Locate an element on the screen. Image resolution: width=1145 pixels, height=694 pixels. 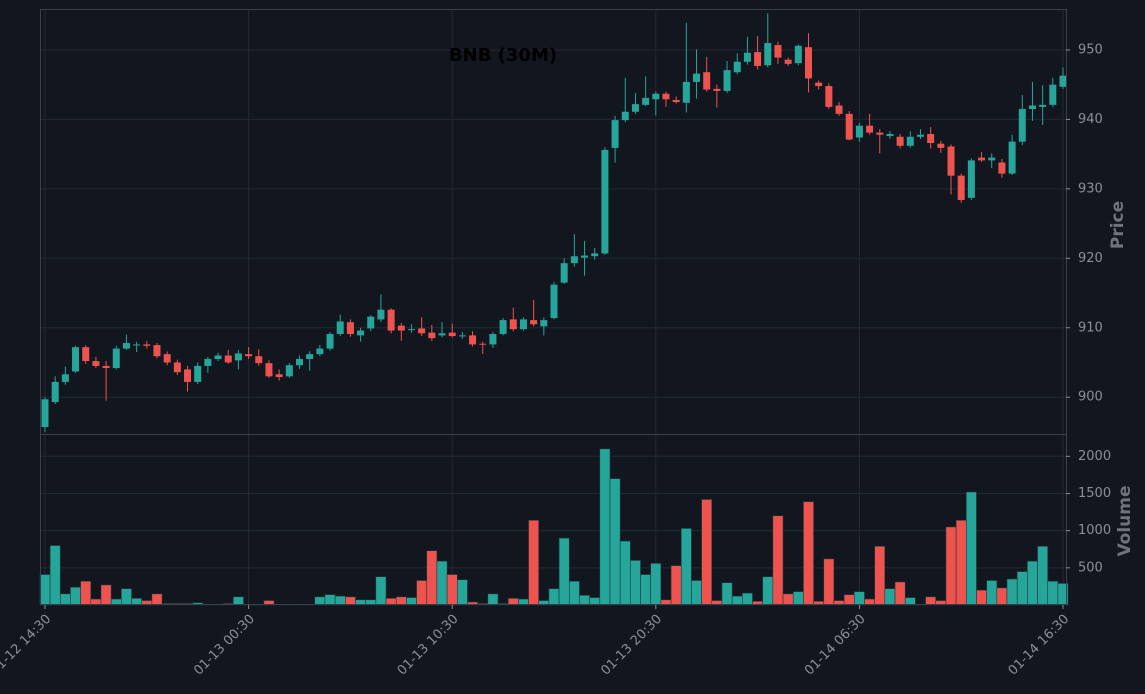
y-tick-label: 930 is located at coordinates (1090, 188).